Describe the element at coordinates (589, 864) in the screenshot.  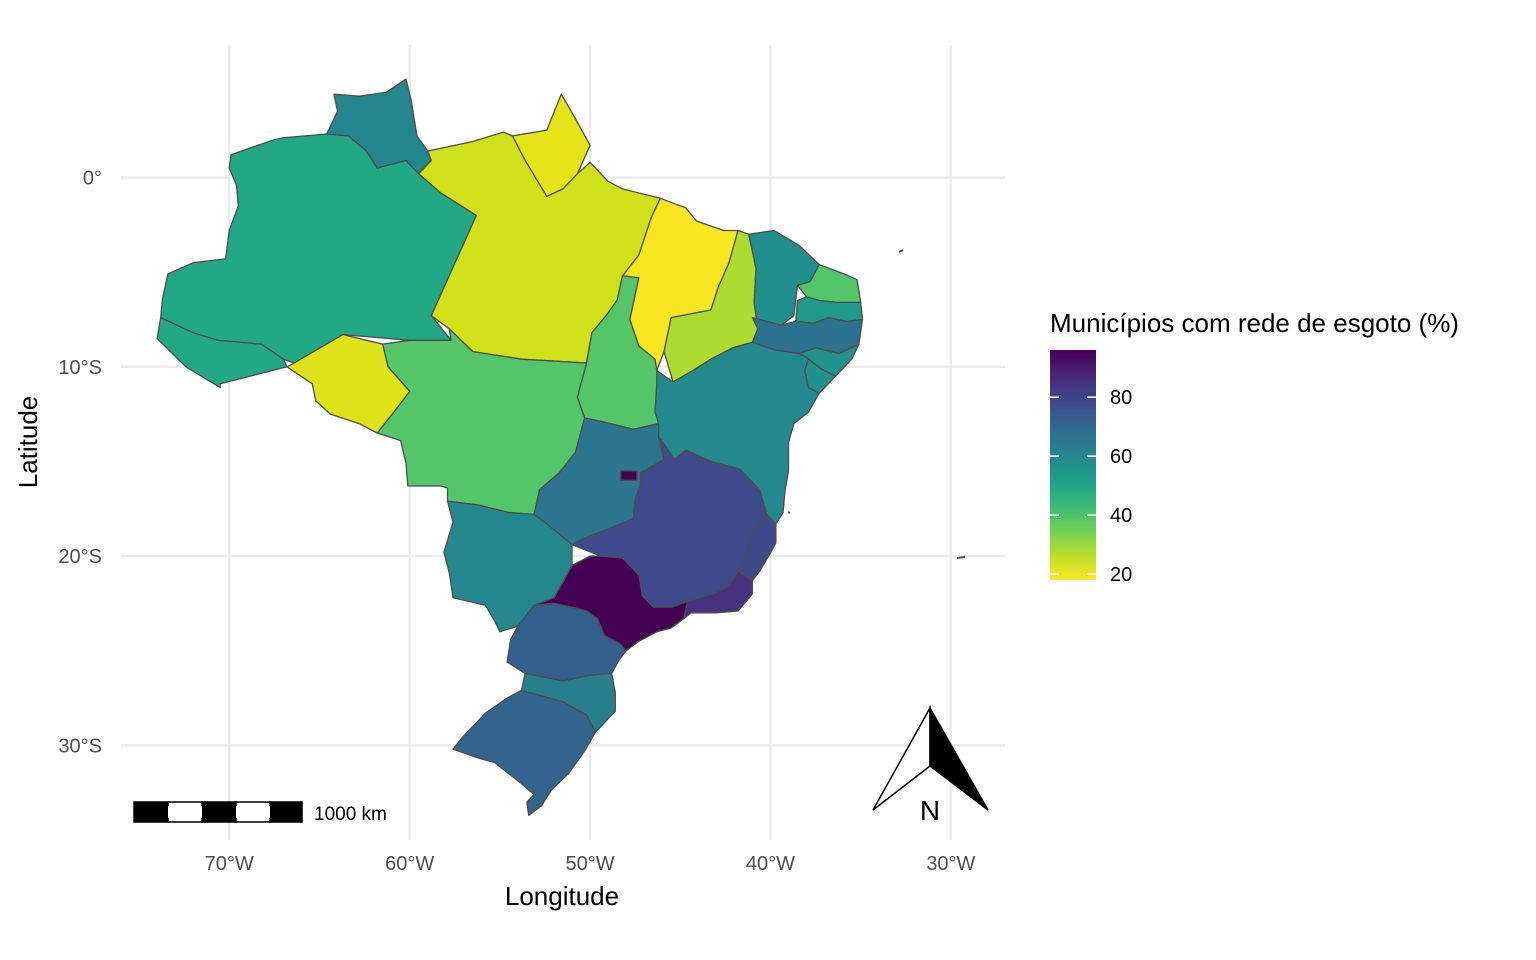
I see `x-tick-label: 50°W` at that location.